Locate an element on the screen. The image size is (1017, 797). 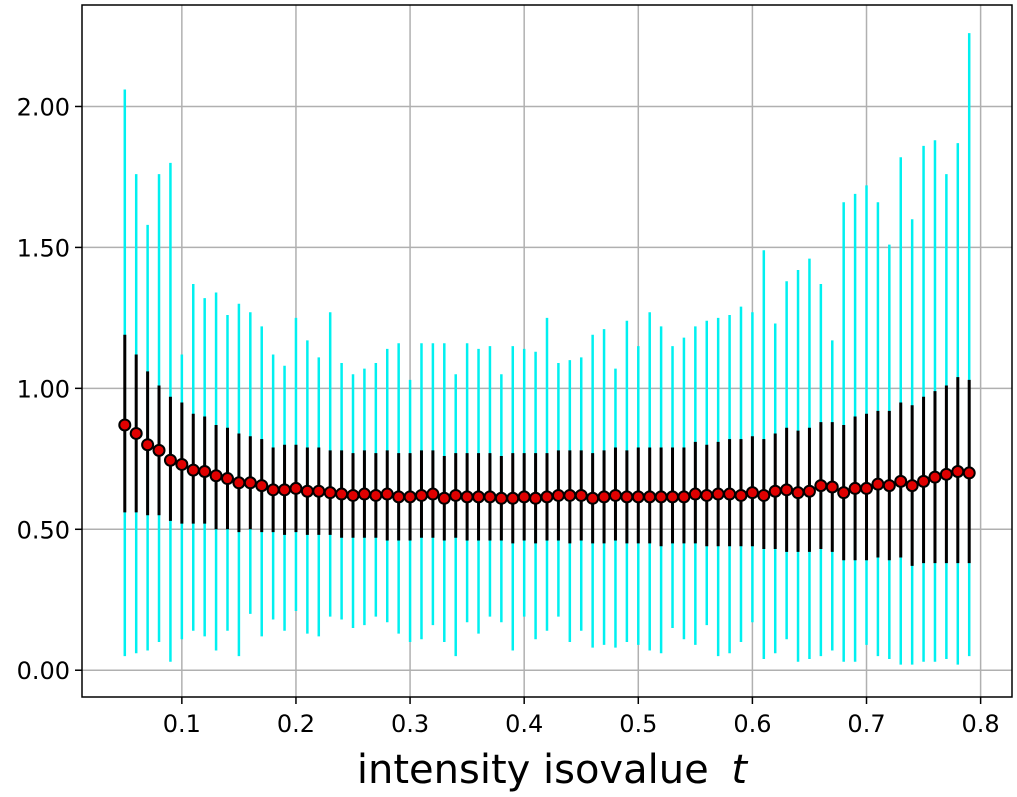
x-tick-label: 0.7 is located at coordinates (866, 724).